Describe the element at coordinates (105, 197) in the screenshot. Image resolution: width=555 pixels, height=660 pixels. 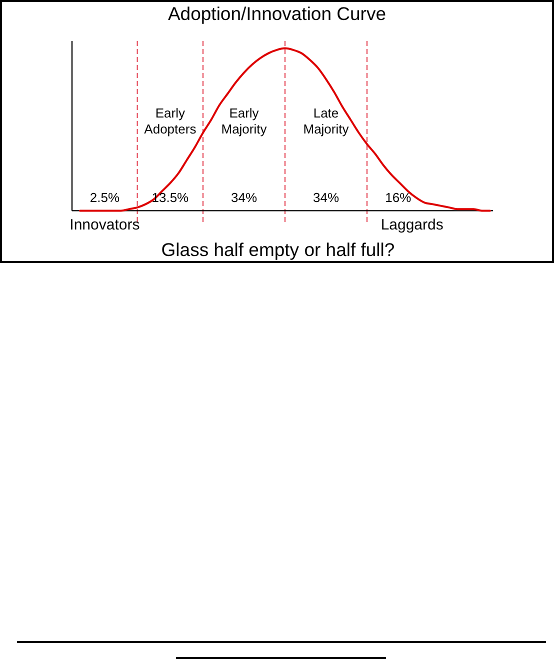
I see `annotation: 2.5%` at that location.